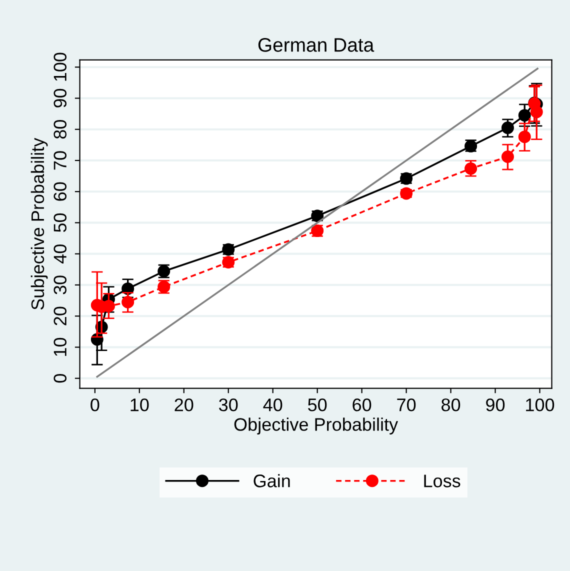  I want to click on point, so click(128, 302).